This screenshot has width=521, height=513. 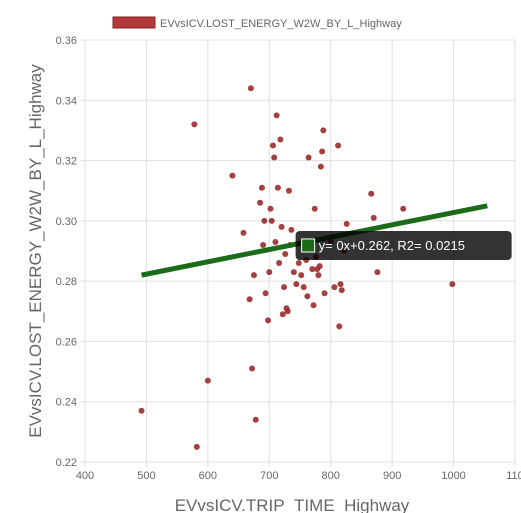 What do you see at coordinates (392, 245) in the screenshot?
I see `tooltip-text: y= 0x+0.262, R2= 0.0215` at bounding box center [392, 245].